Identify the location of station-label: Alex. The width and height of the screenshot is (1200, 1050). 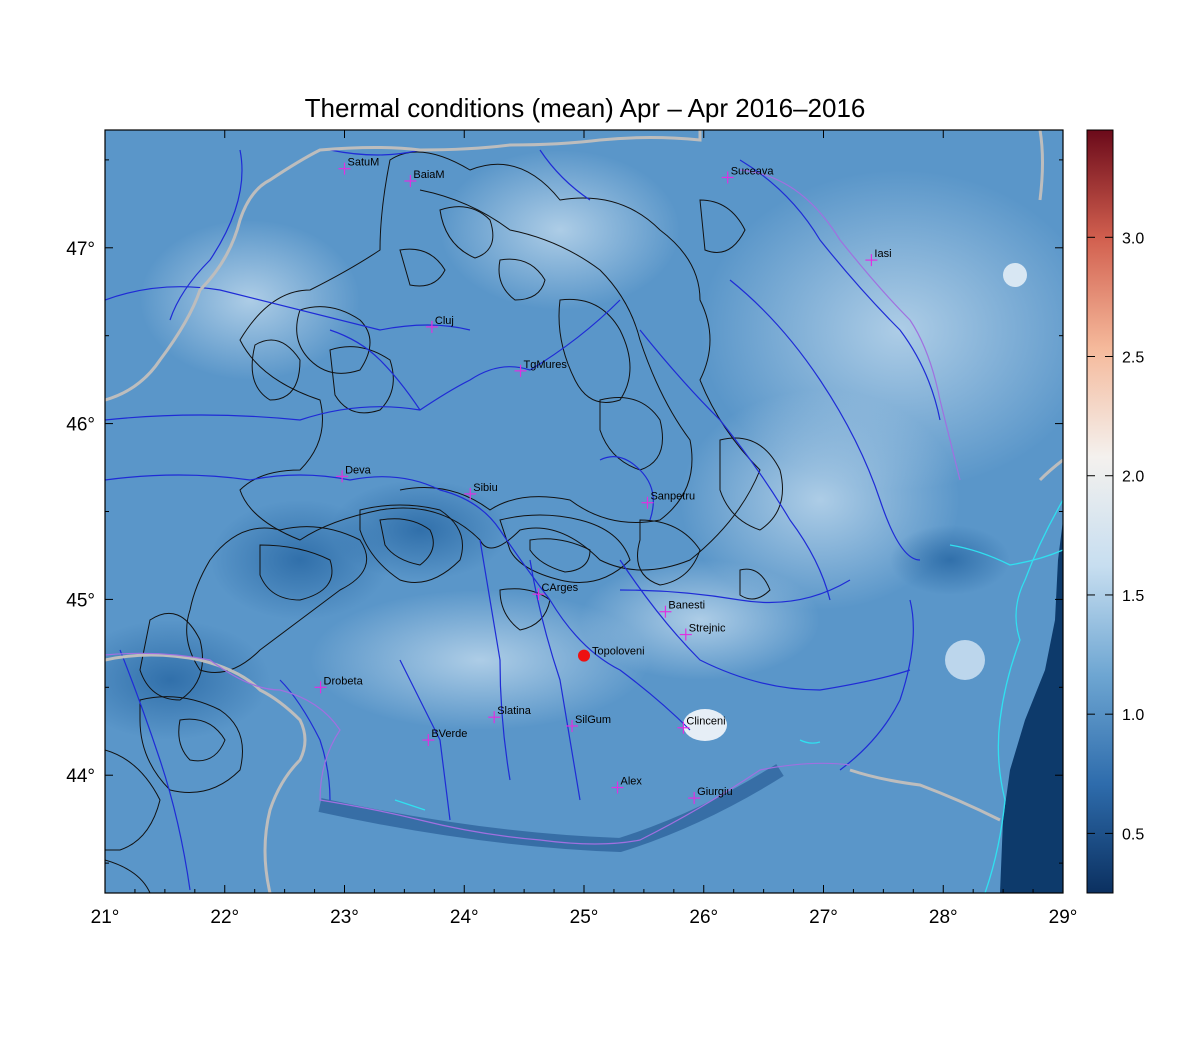
(632, 782).